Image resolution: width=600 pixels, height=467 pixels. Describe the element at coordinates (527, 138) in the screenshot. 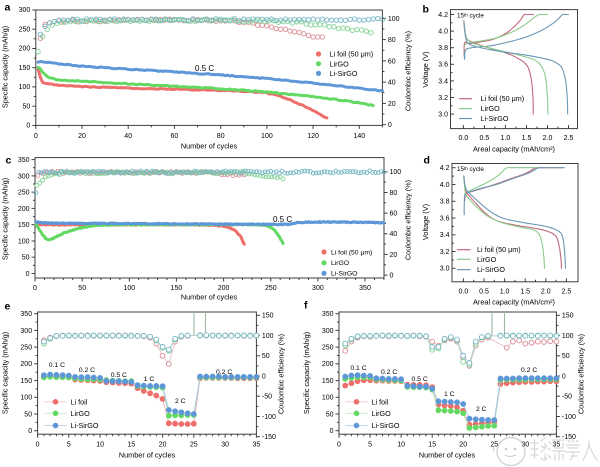

I see `svg-text: 1.5` at that location.